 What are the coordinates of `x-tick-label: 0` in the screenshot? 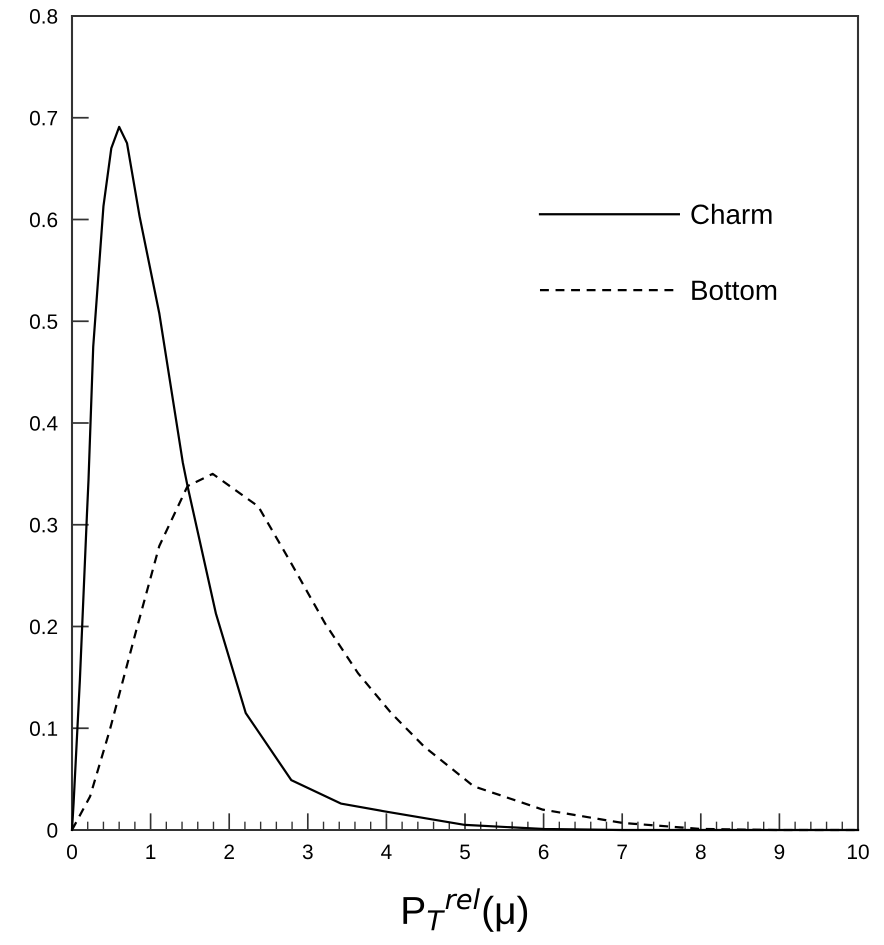 It's located at (72, 852).